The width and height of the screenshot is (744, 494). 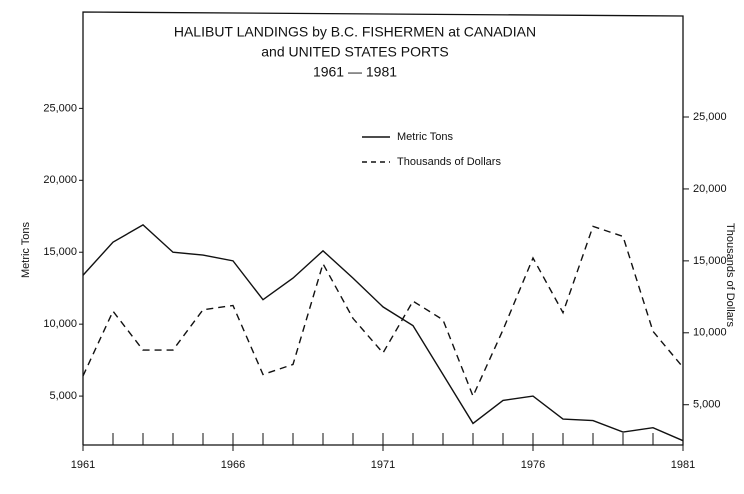 What do you see at coordinates (355, 52) in the screenshot?
I see `chart-title: and UNITED STATES PORTS` at bounding box center [355, 52].